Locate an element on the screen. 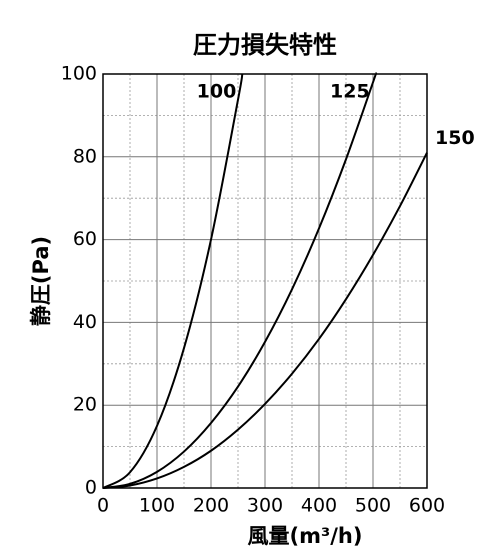 The width and height of the screenshot is (500, 558). x-tick-label: 100 is located at coordinates (157, 506).